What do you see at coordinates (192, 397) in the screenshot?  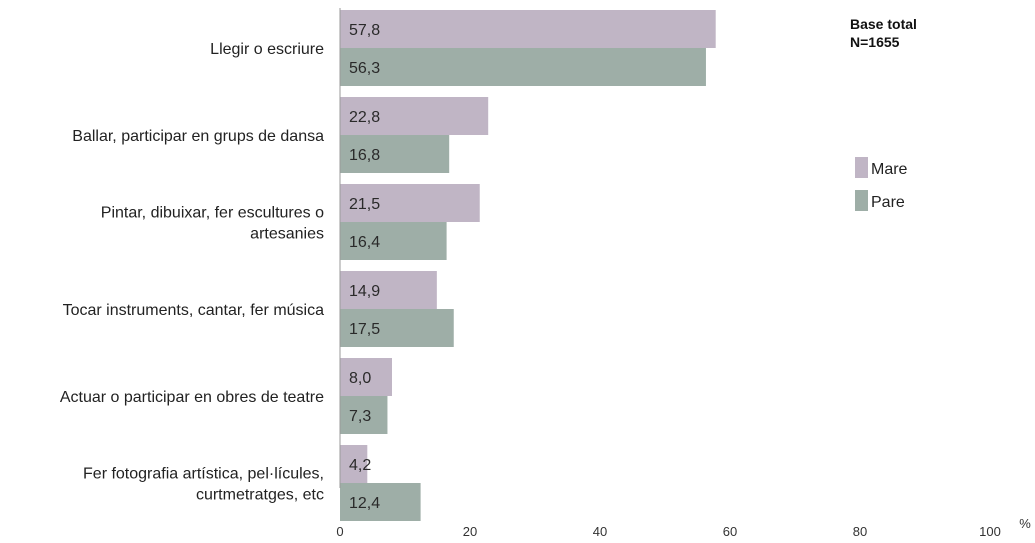 I see `category-label: Actuar o participar en obres de teatre` at bounding box center [192, 397].